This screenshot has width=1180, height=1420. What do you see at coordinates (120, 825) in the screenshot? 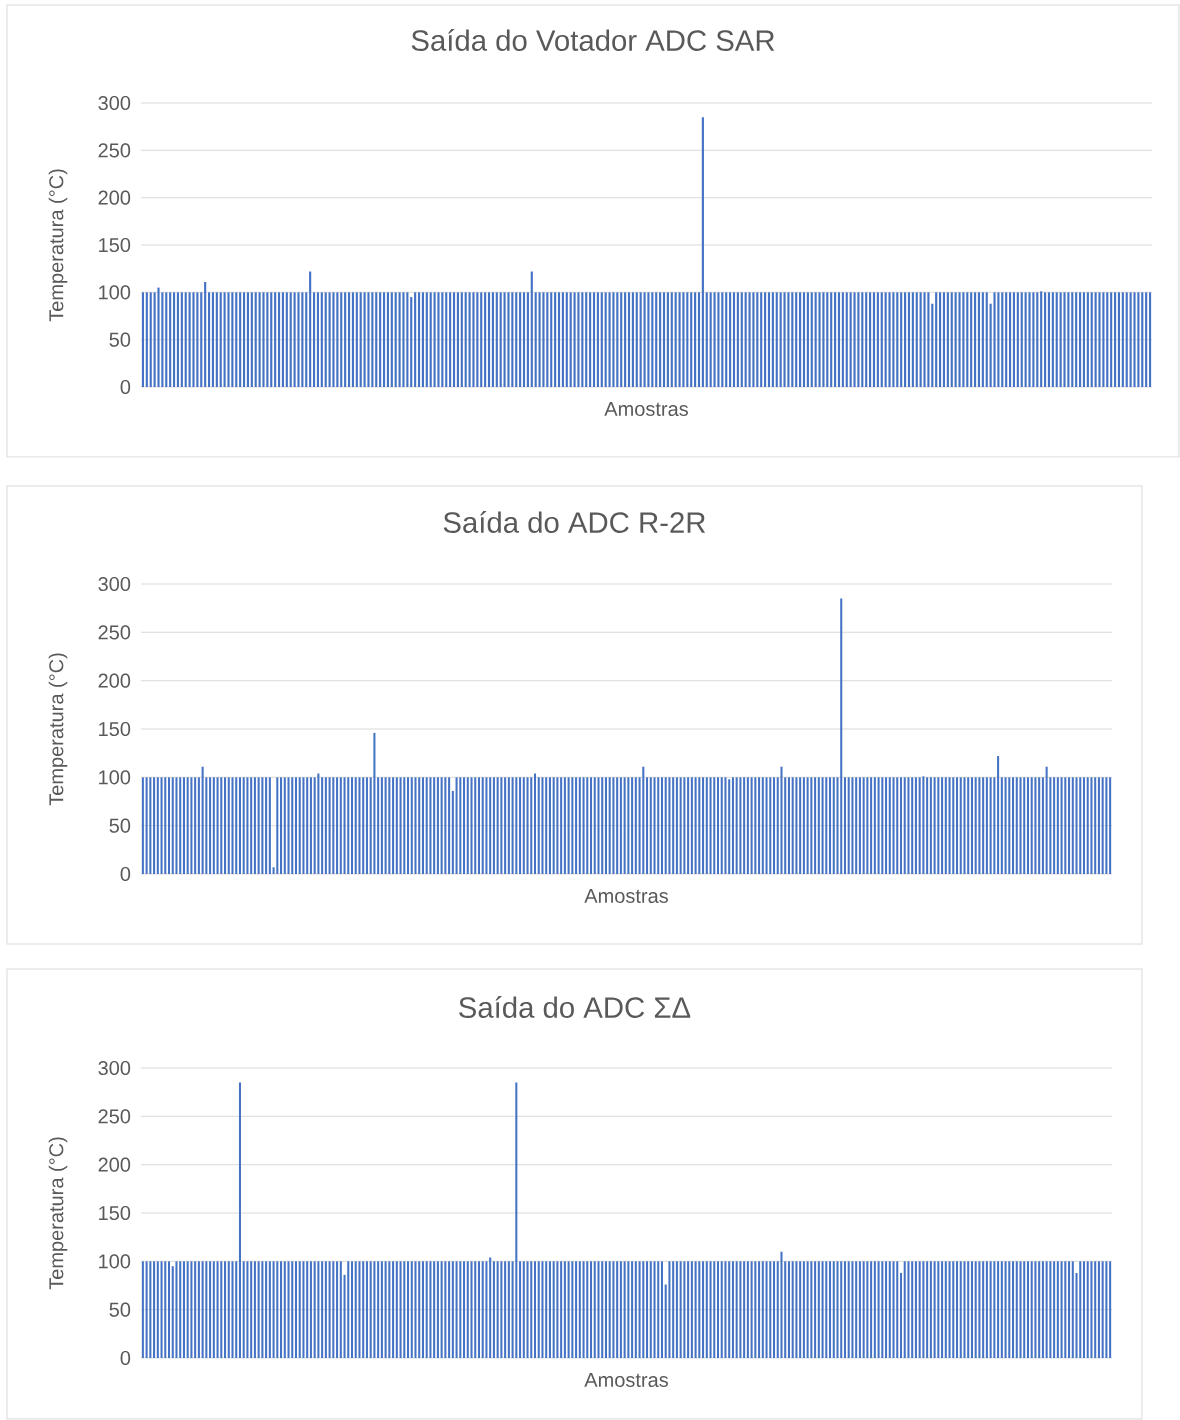
I see `y-tick-label: 50` at bounding box center [120, 825].